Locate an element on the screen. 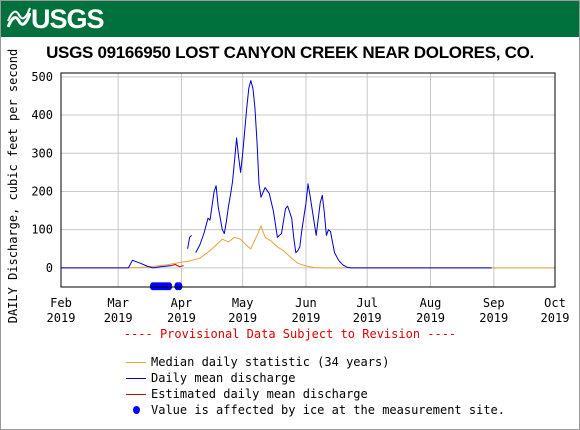  x-tick-label-month: Sep is located at coordinates (494, 303).